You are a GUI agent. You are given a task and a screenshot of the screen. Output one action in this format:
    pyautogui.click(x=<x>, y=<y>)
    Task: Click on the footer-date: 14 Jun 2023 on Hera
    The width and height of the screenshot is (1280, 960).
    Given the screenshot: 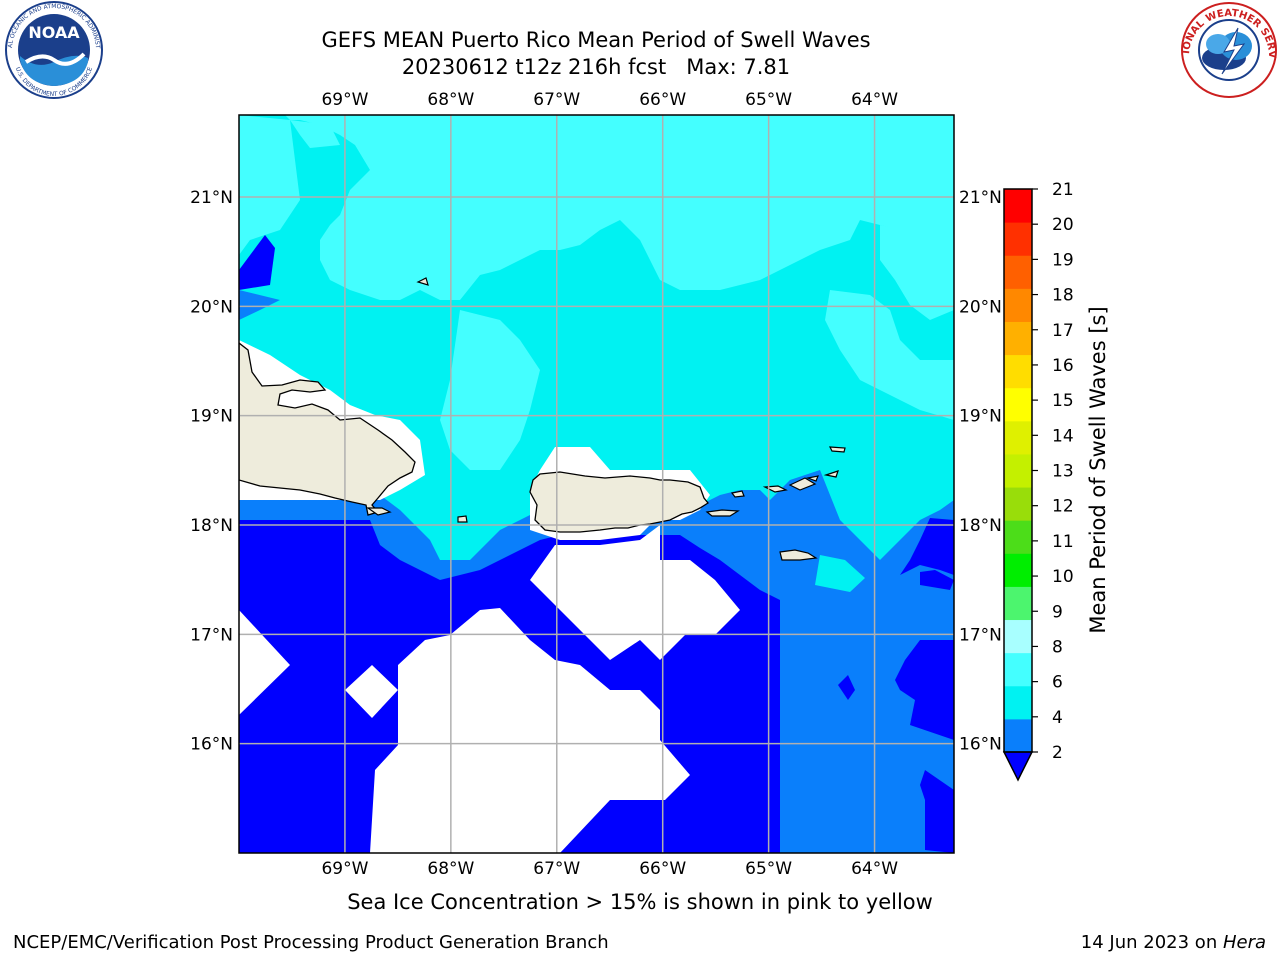 What is the action you would take?
    pyautogui.click(x=1173, y=942)
    